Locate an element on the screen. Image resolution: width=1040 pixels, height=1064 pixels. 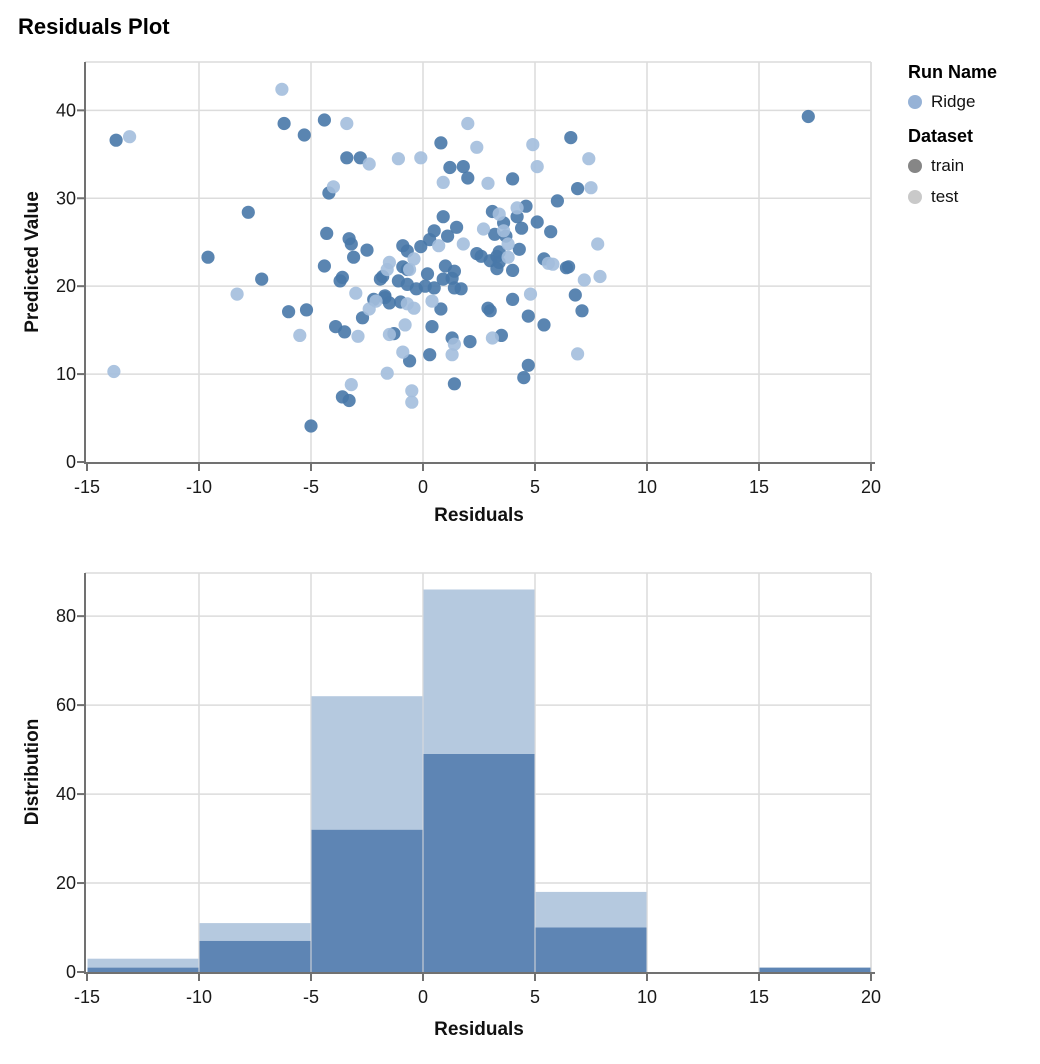
x-tick-label: 5 is located at coordinates (535, 997).